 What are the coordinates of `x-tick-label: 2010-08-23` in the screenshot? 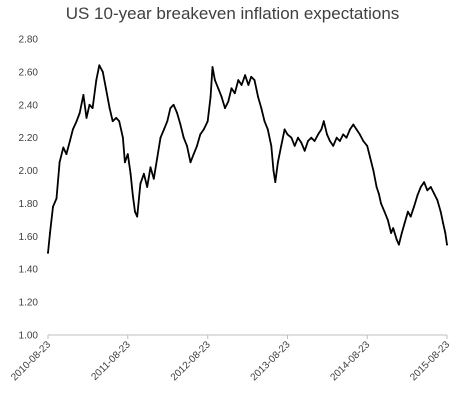 It's located at (31, 361).